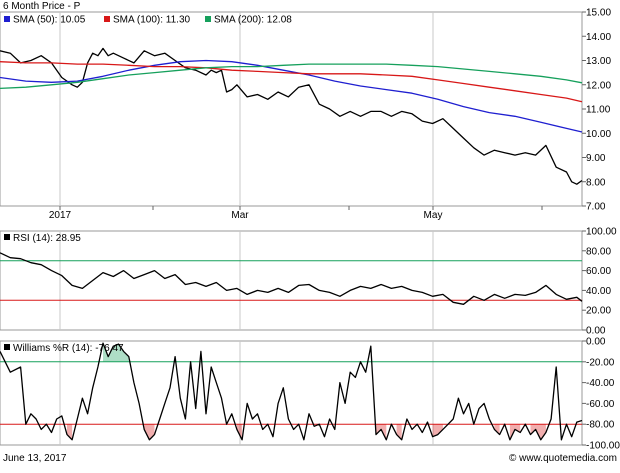  Describe the element at coordinates (42, 6) in the screenshot. I see `price-chart-title: 6 Month Price - P` at that location.